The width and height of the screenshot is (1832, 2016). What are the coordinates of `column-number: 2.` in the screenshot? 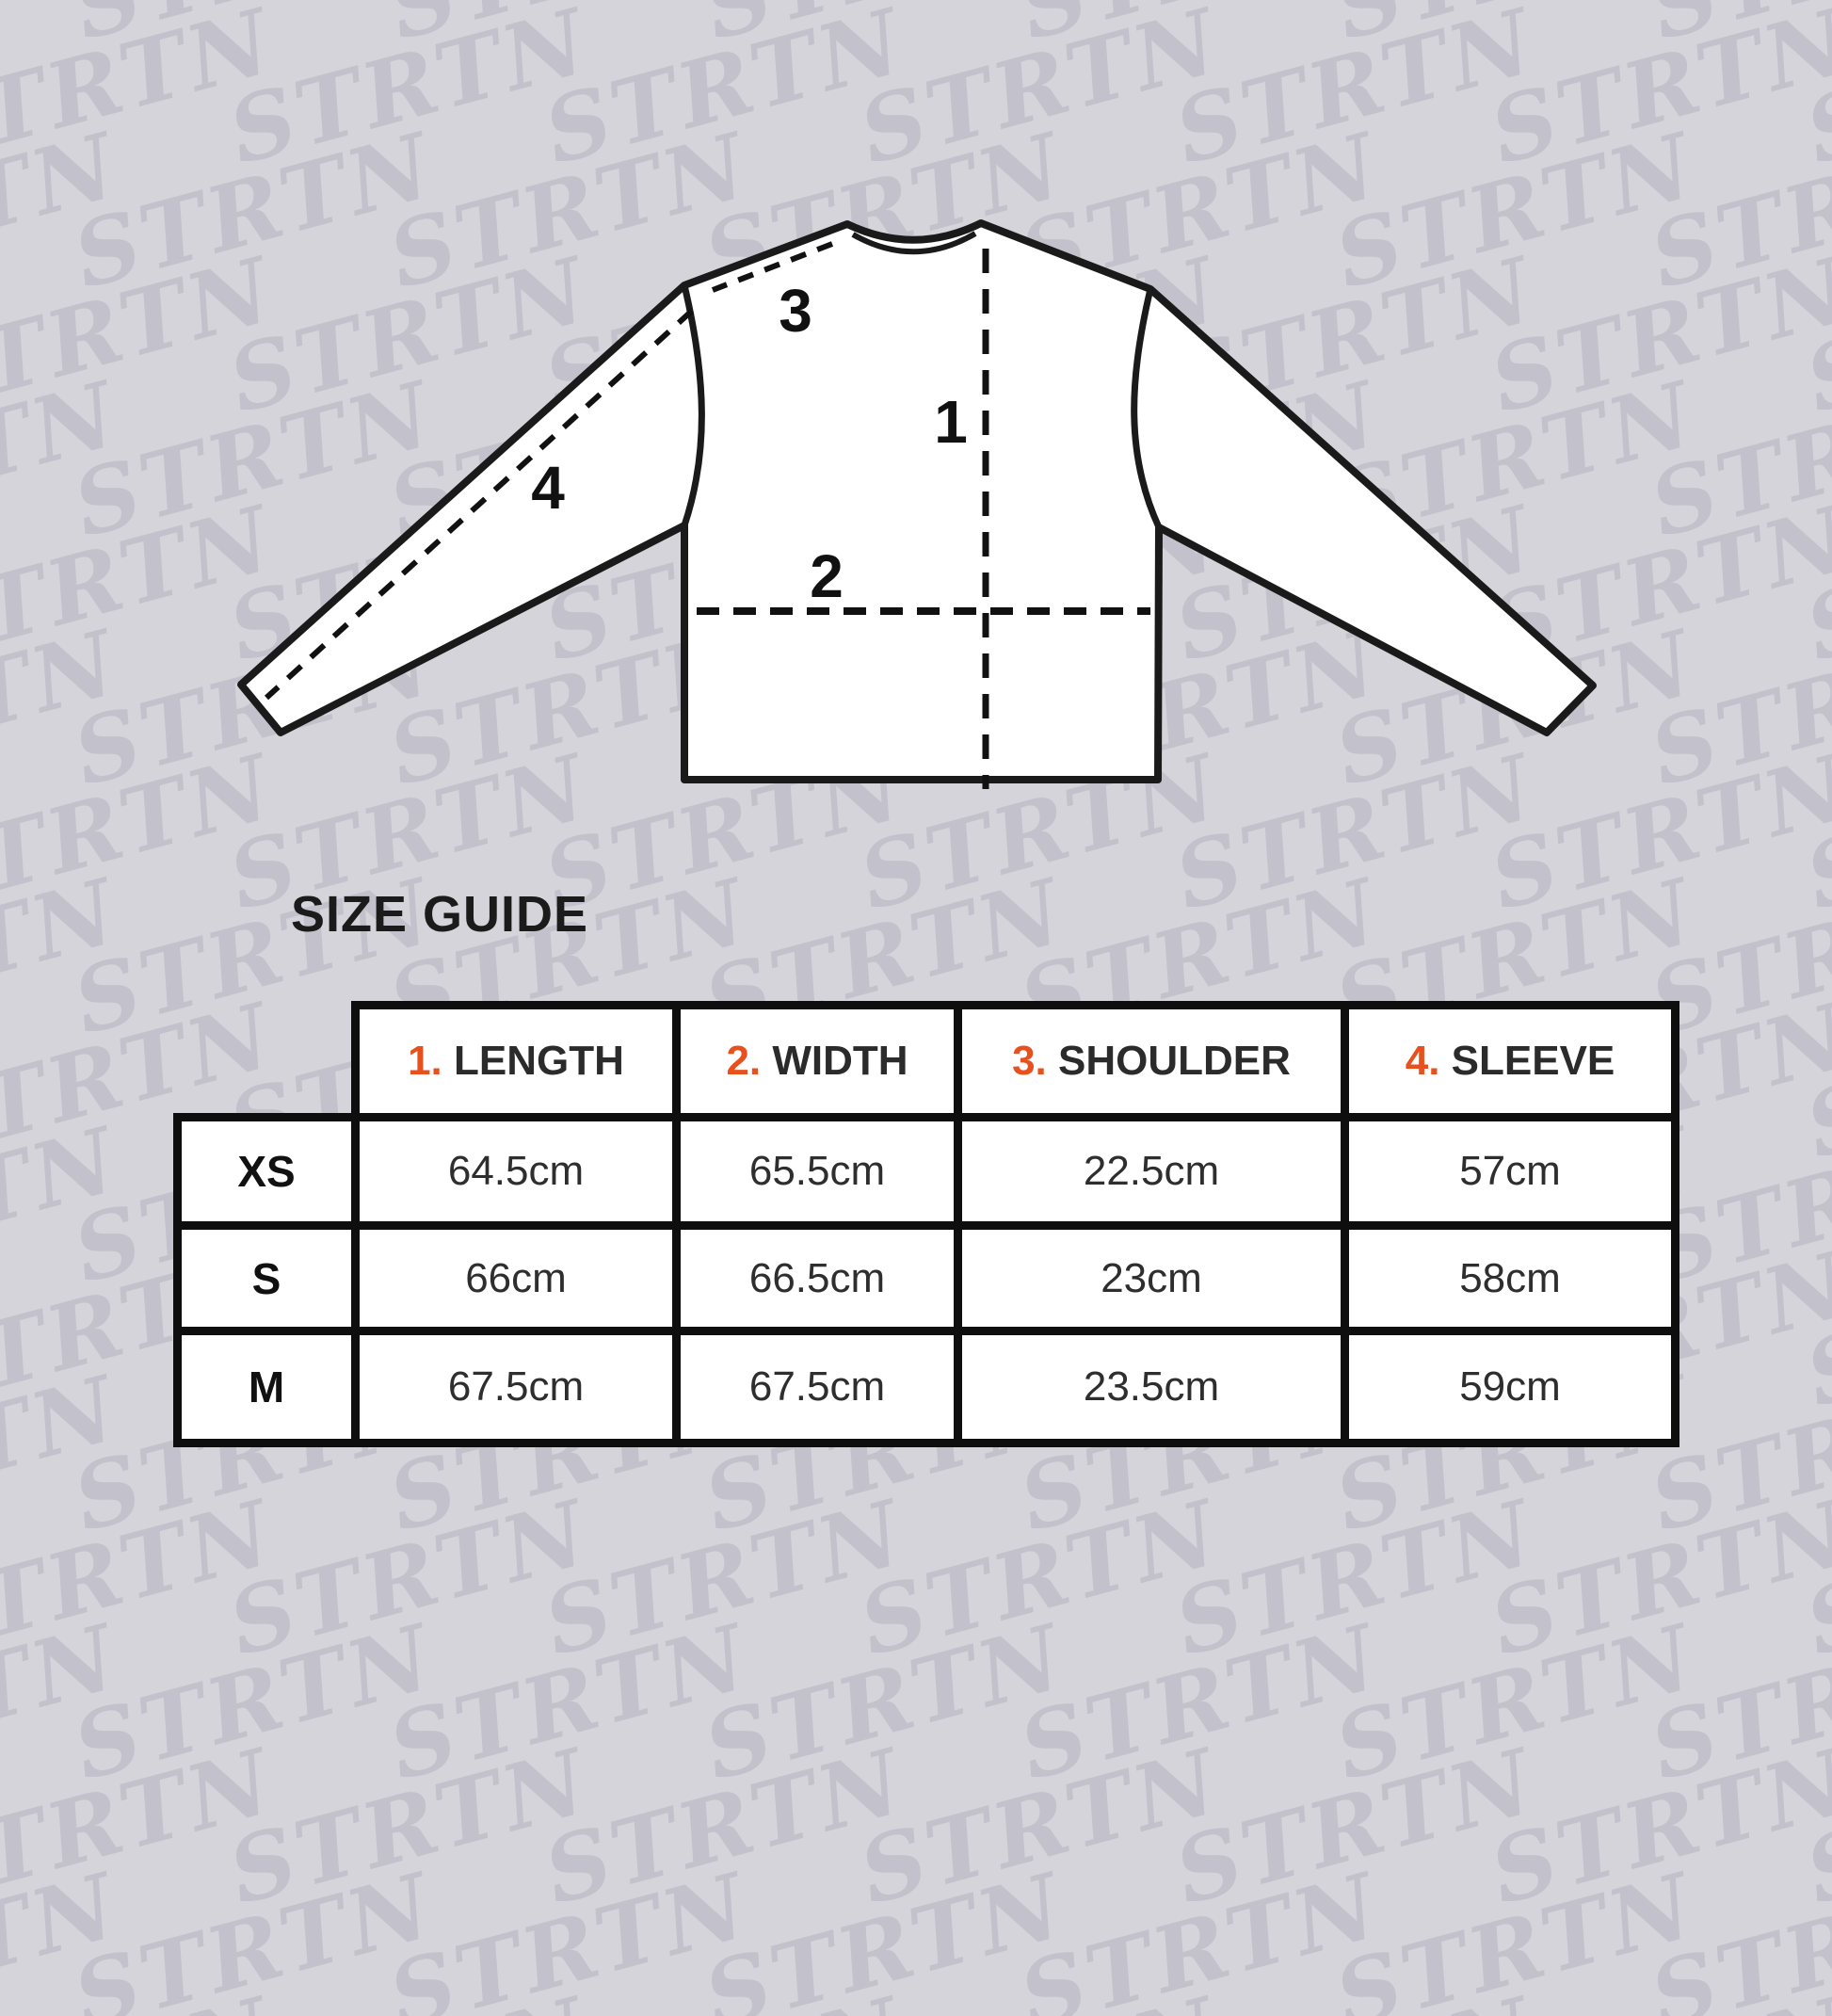 It's located at (744, 1061).